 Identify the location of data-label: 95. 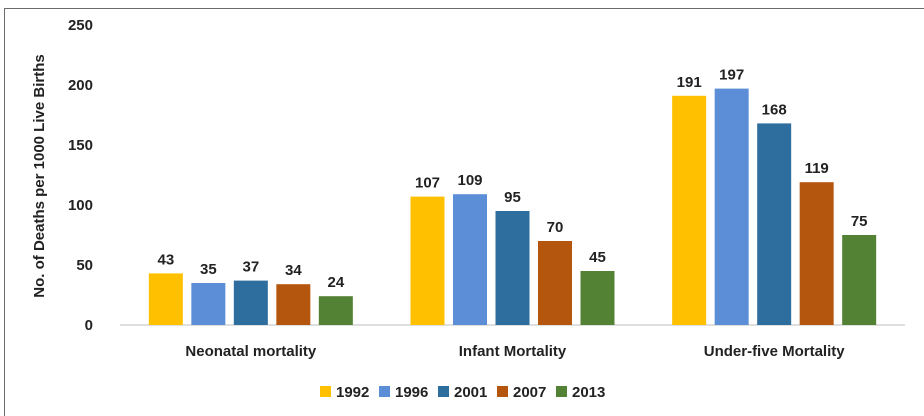
(512, 197).